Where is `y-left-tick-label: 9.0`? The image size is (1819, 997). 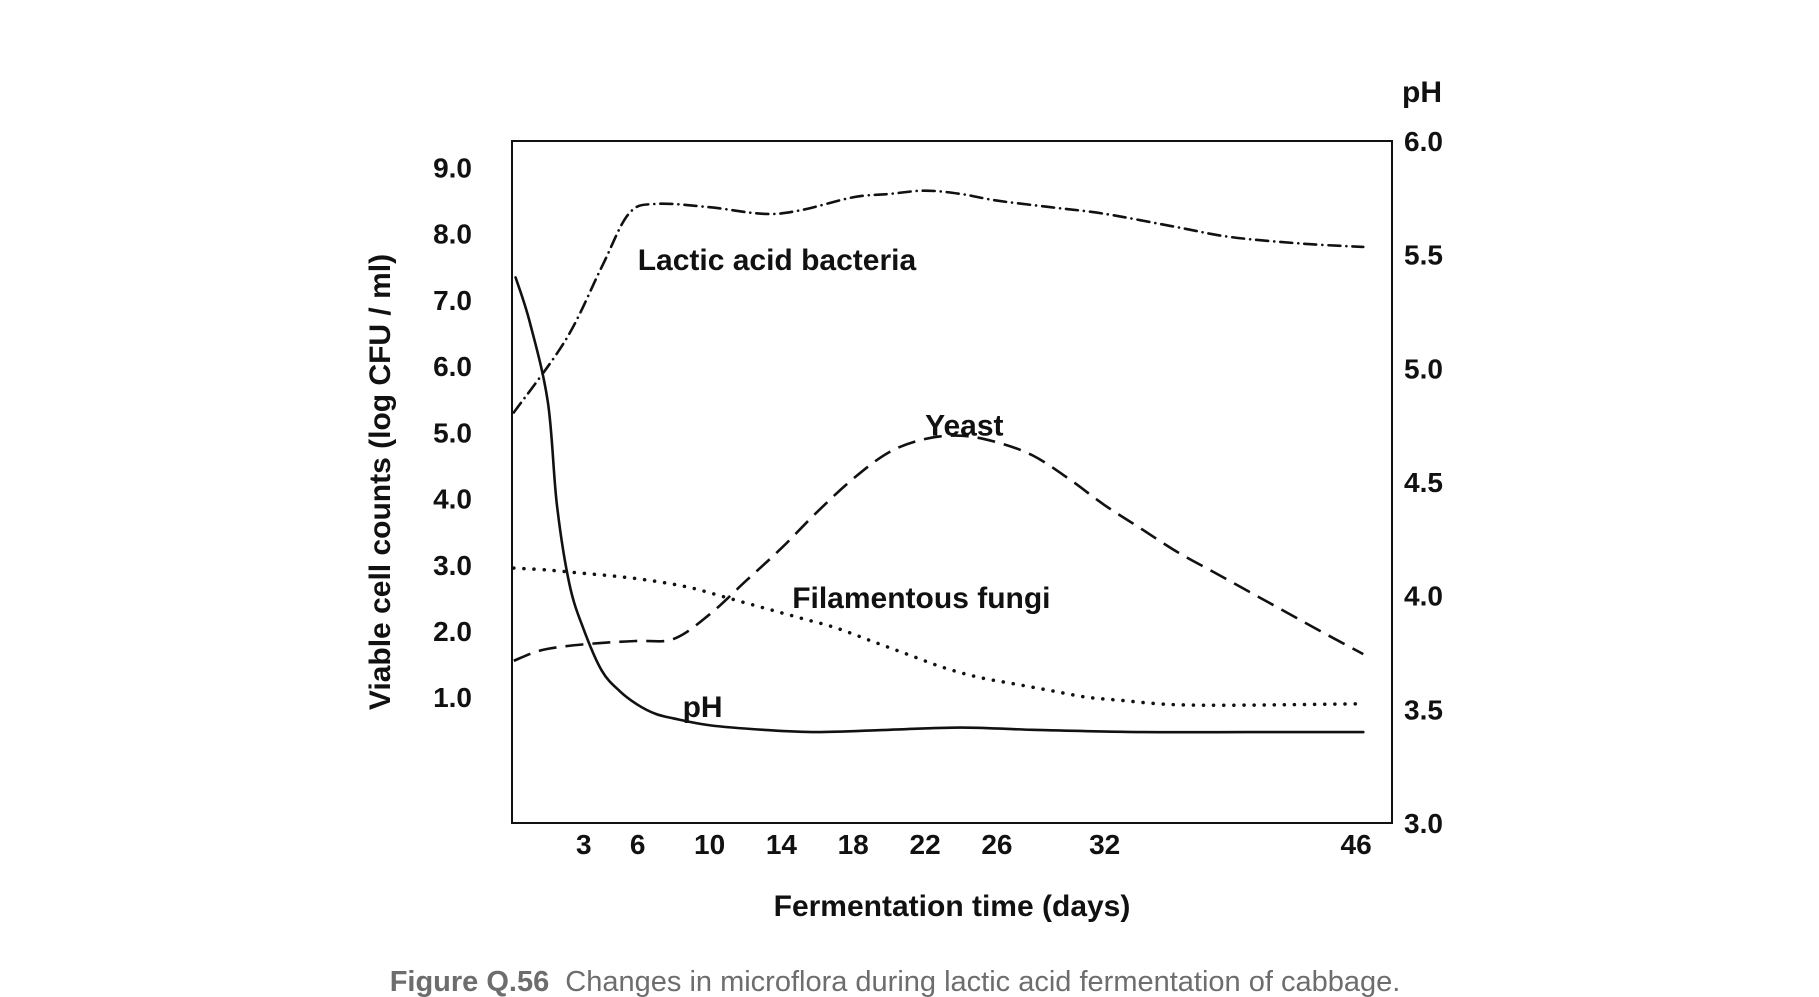
y-left-tick-label: 9.0 is located at coordinates (452, 168).